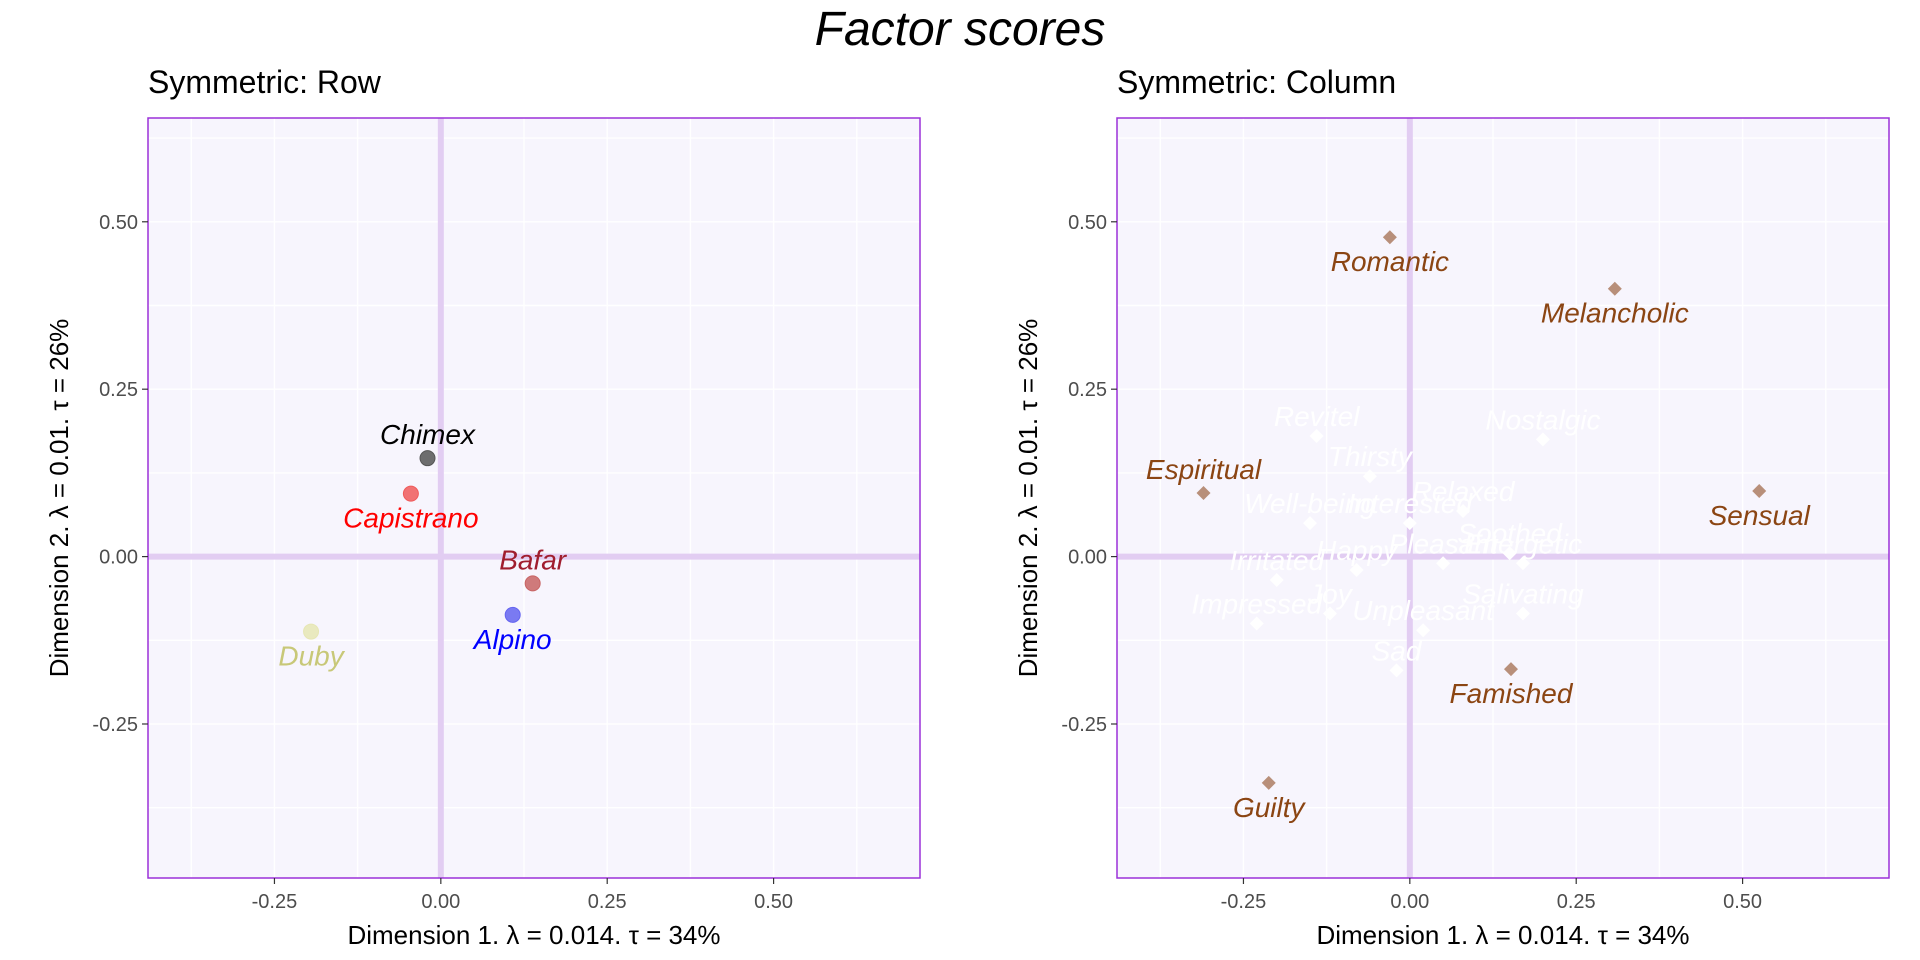  What do you see at coordinates (1389, 237) in the screenshot?
I see `column-point-romantic` at bounding box center [1389, 237].